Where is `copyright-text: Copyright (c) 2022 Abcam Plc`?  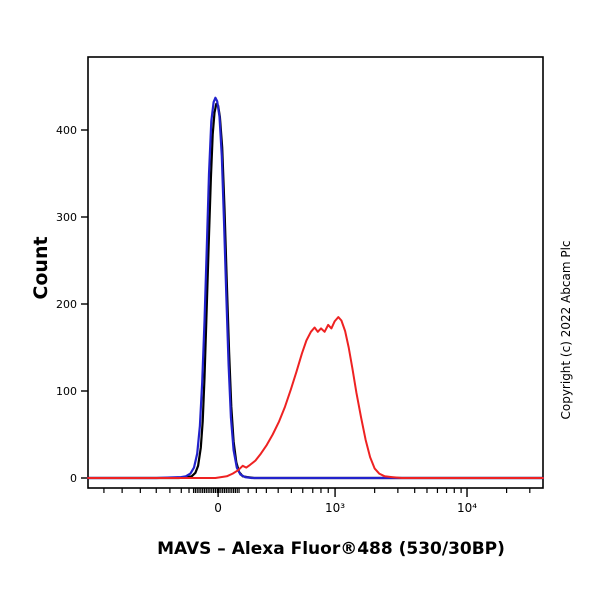 copyright-text: Copyright (c) 2022 Abcam Plc is located at coordinates (566, 330).